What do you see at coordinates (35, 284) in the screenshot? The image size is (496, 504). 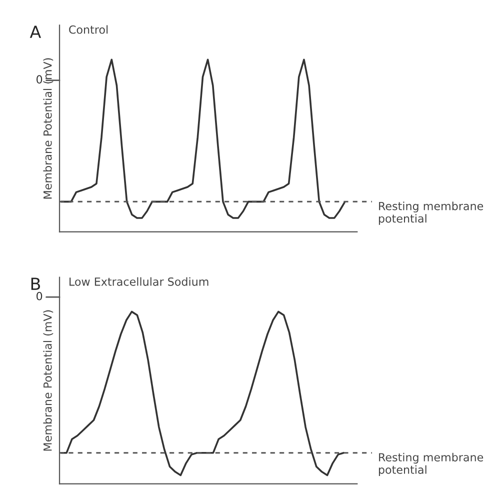 I see `chart-title: B` at bounding box center [35, 284].